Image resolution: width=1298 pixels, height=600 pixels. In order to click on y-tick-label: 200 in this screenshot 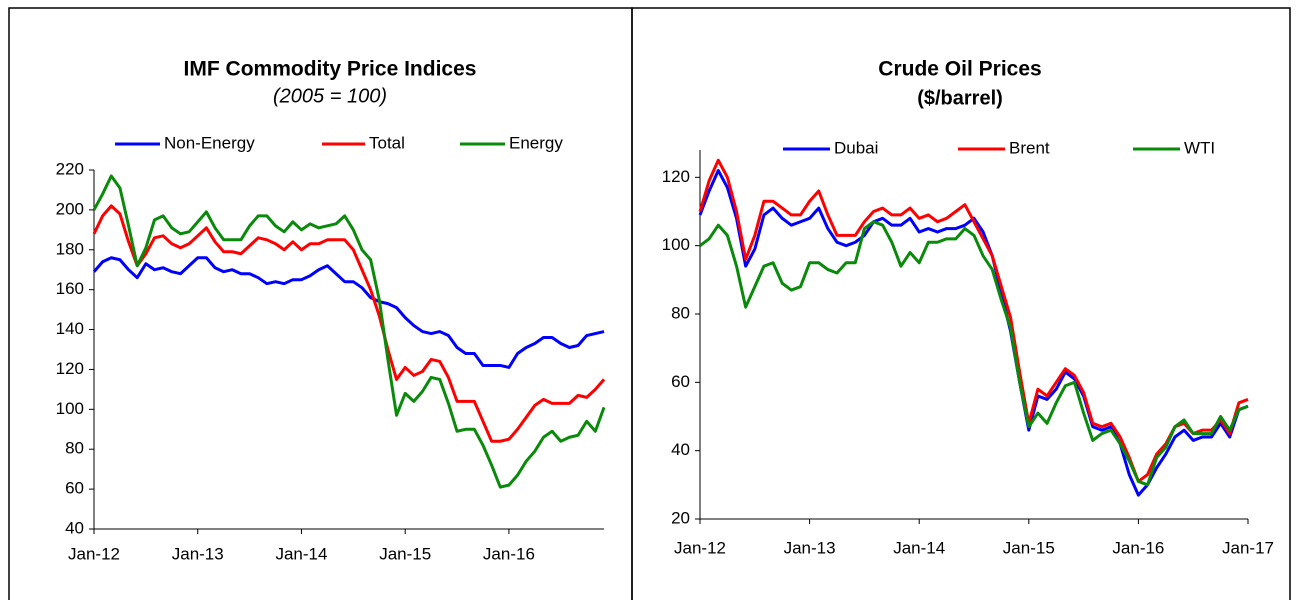, I will do `click(70, 208)`.